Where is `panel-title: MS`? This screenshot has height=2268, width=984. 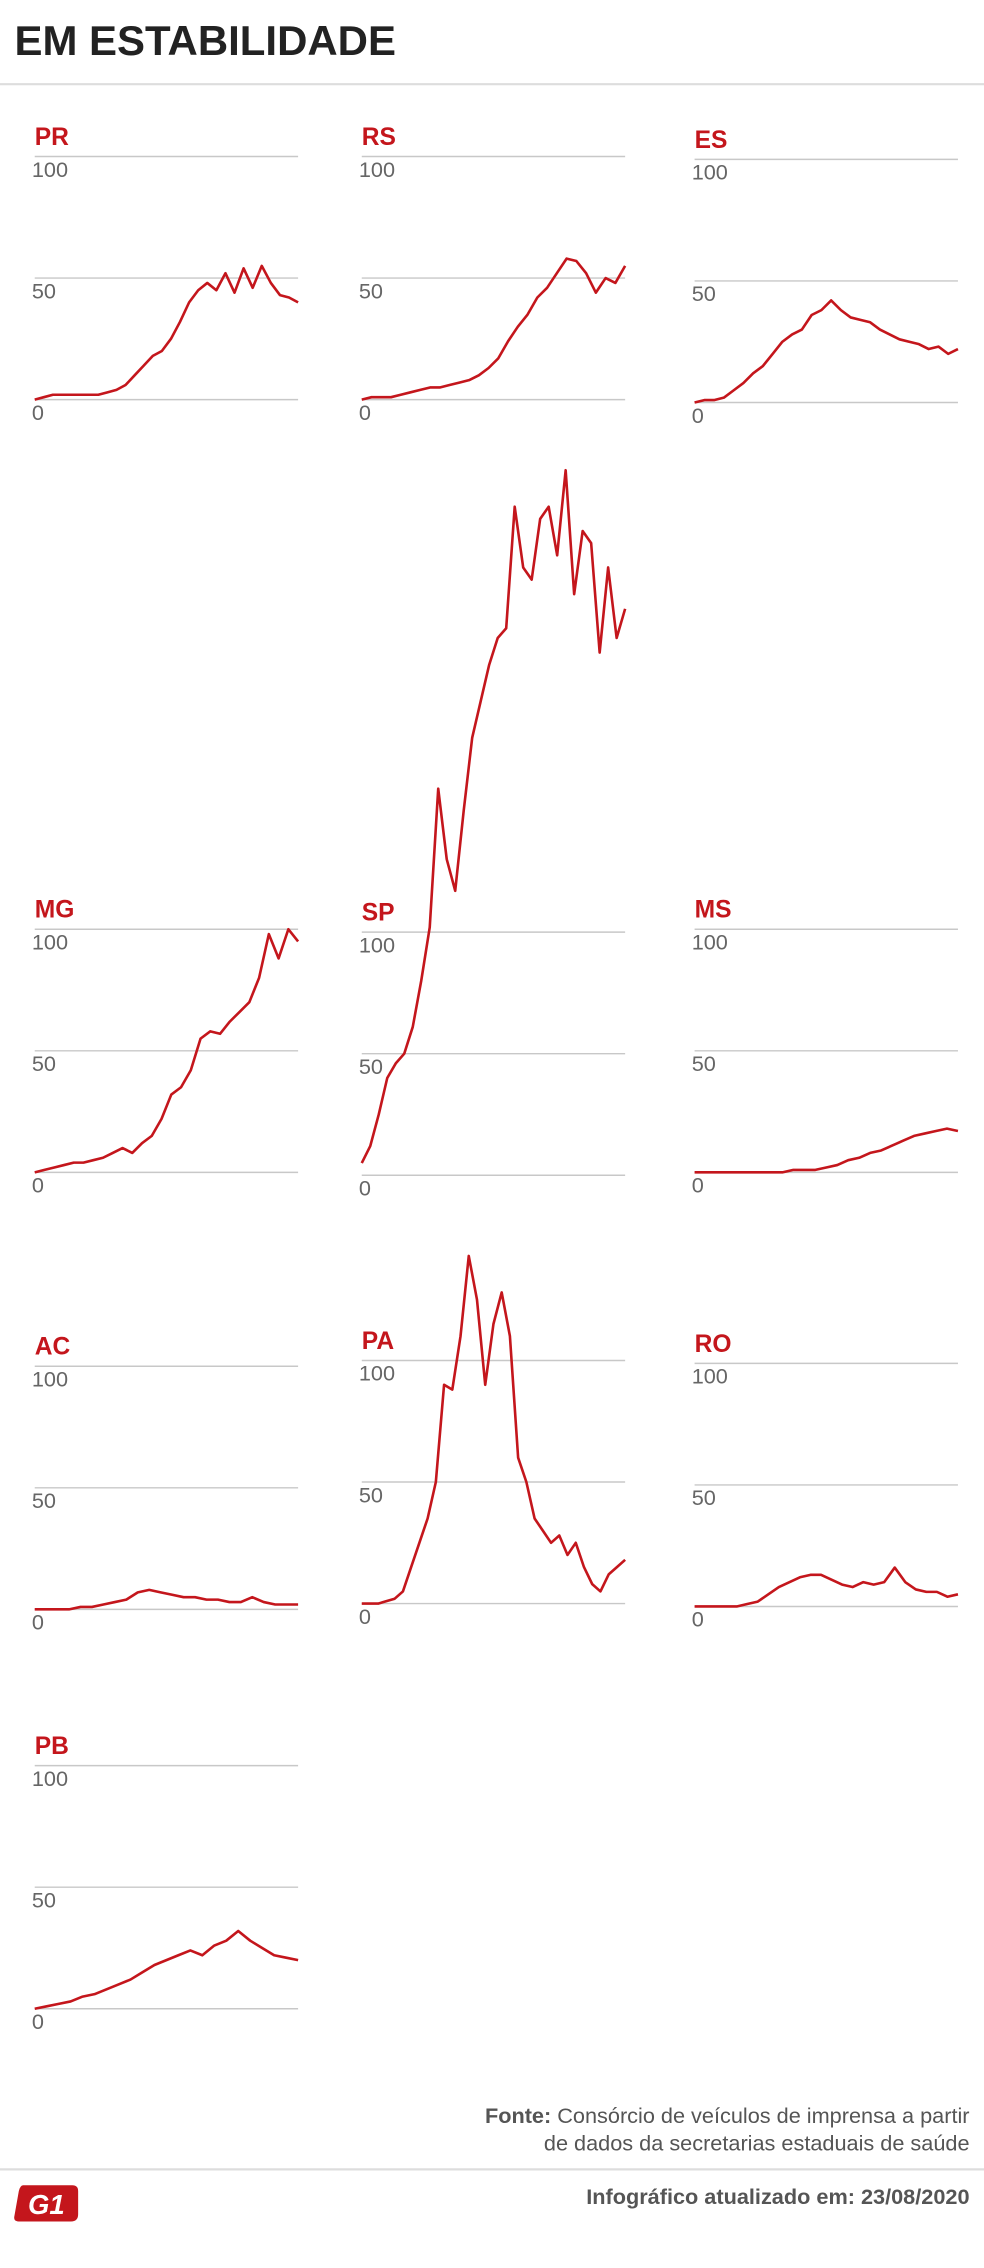
panel-title: MS is located at coordinates (713, 910).